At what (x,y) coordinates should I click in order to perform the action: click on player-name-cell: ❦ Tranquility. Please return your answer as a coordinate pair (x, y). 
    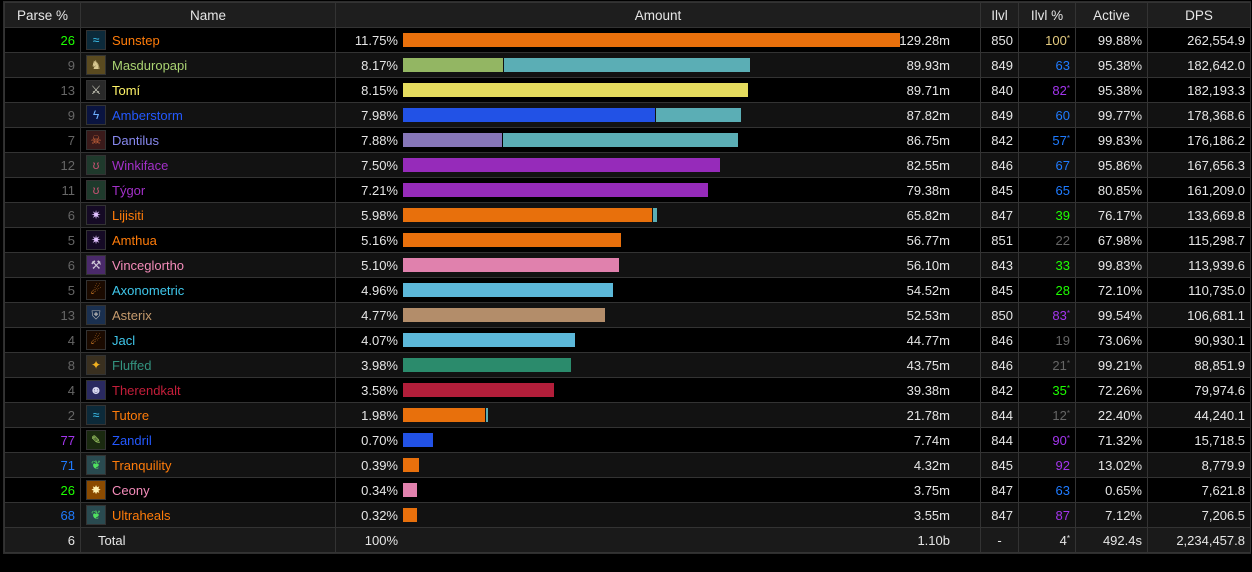
    Looking at the image, I should click on (208, 465).